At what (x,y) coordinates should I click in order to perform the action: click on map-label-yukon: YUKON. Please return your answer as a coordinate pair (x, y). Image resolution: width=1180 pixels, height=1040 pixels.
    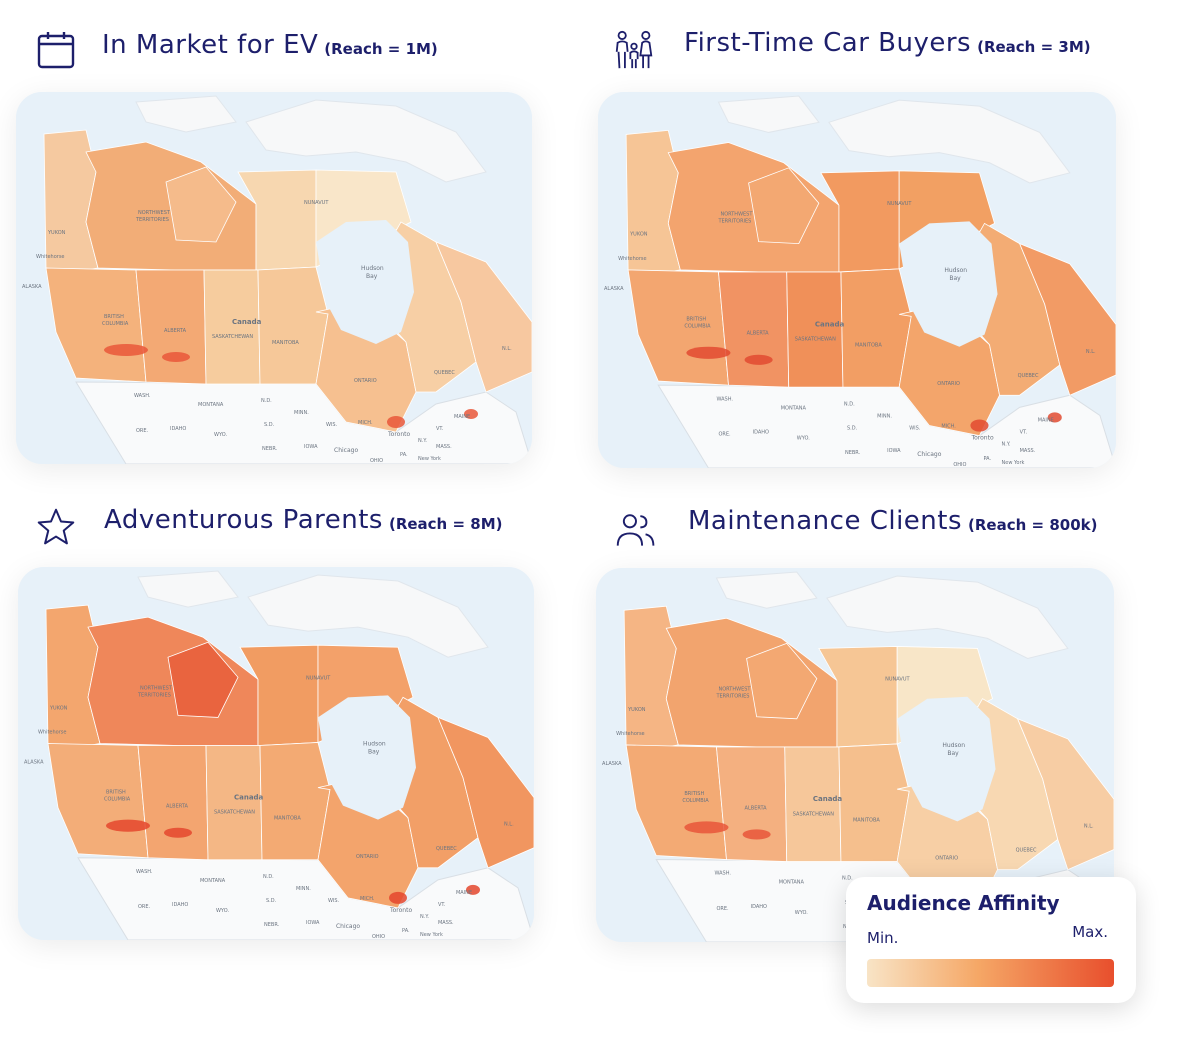
    Looking at the image, I should click on (58, 708).